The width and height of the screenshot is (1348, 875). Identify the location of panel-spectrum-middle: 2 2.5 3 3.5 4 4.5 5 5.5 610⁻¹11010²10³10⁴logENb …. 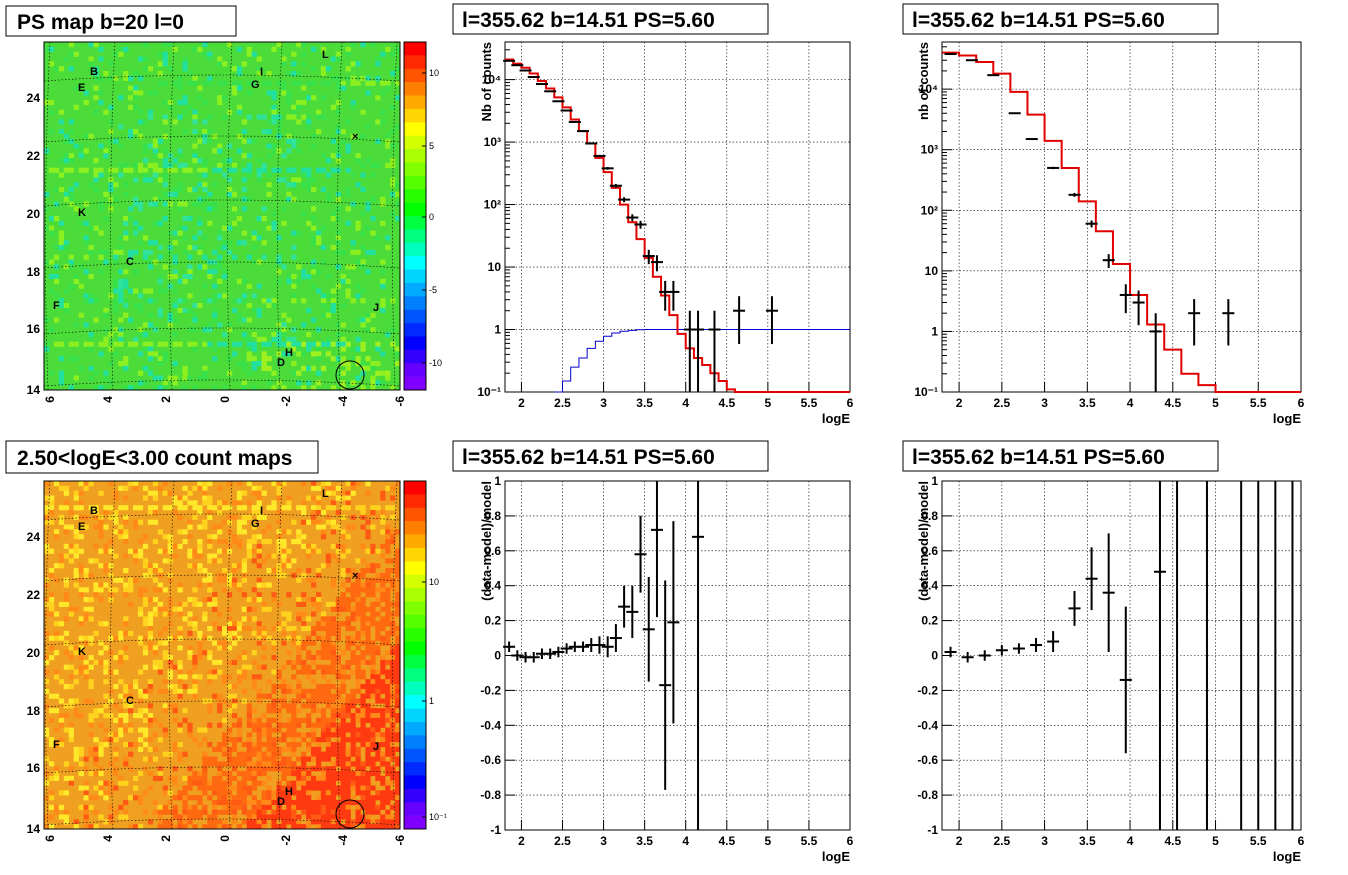
(653, 214).